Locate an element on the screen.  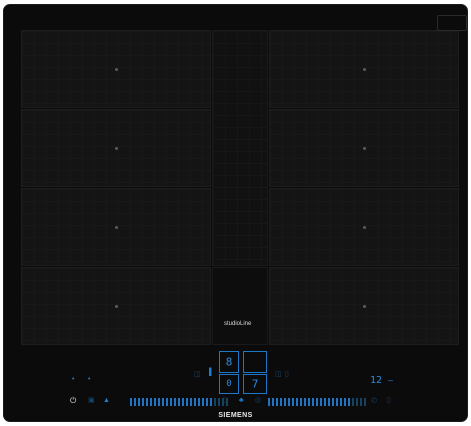
right-zone-select-icon: ◫ is located at coordinates (278, 374).